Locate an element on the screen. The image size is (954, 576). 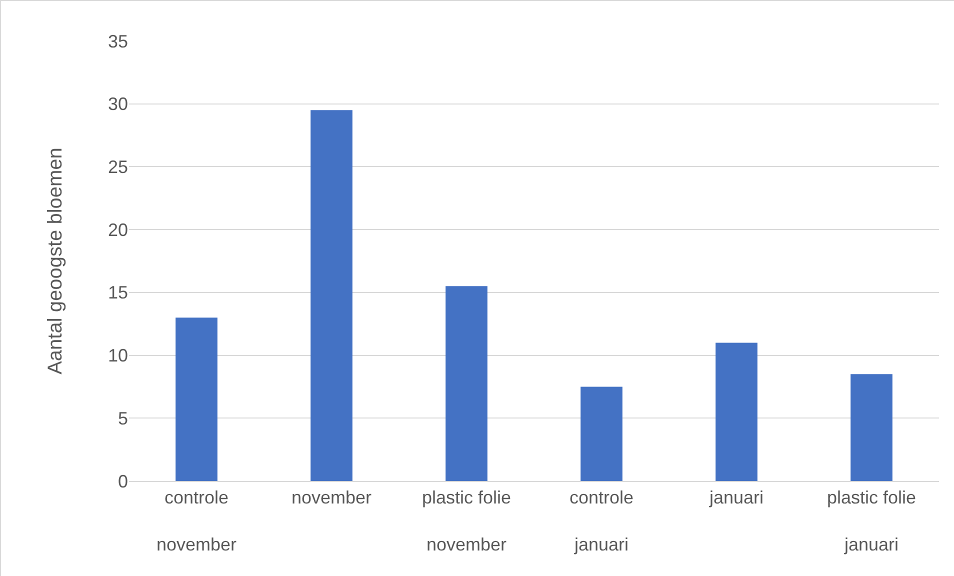
y-tick-label: 0 is located at coordinates (123, 481).